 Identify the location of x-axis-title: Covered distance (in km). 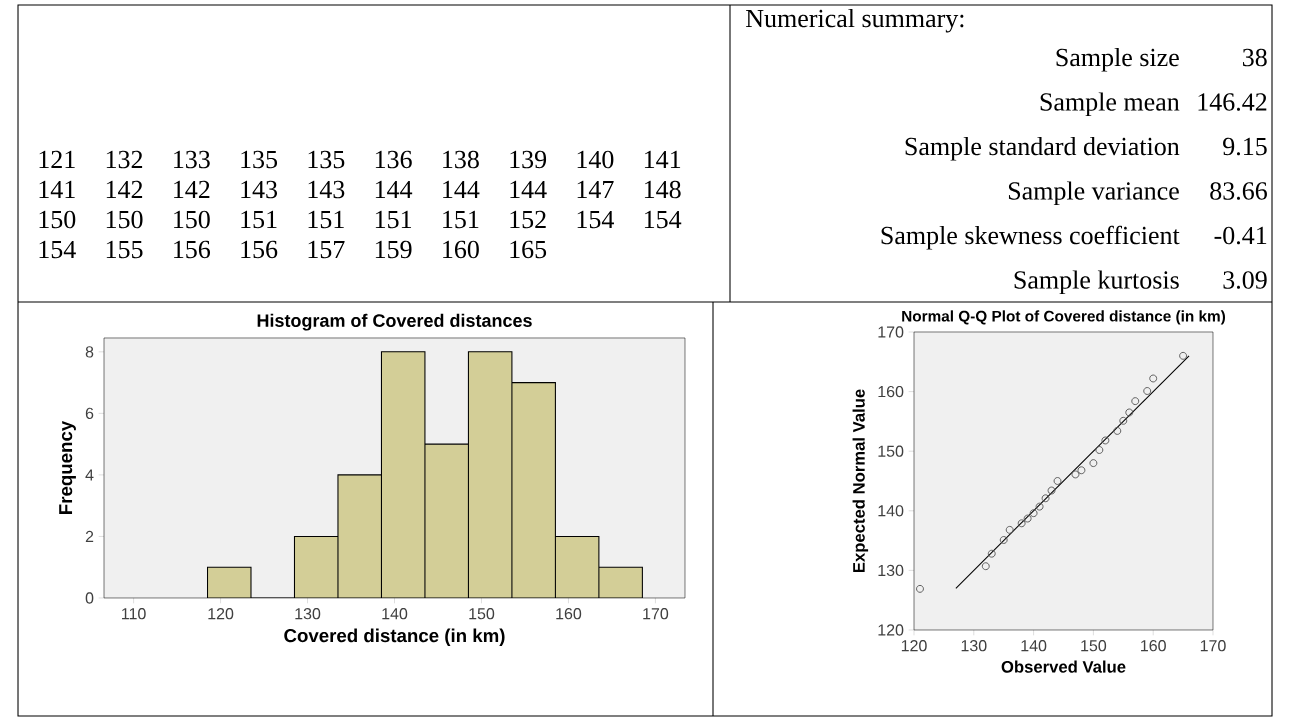
(394, 637).